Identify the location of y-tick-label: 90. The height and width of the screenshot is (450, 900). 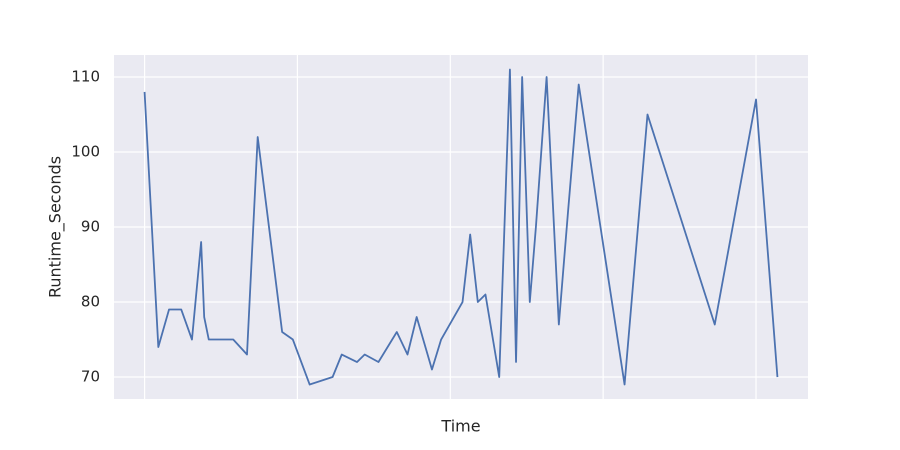
(90, 227).